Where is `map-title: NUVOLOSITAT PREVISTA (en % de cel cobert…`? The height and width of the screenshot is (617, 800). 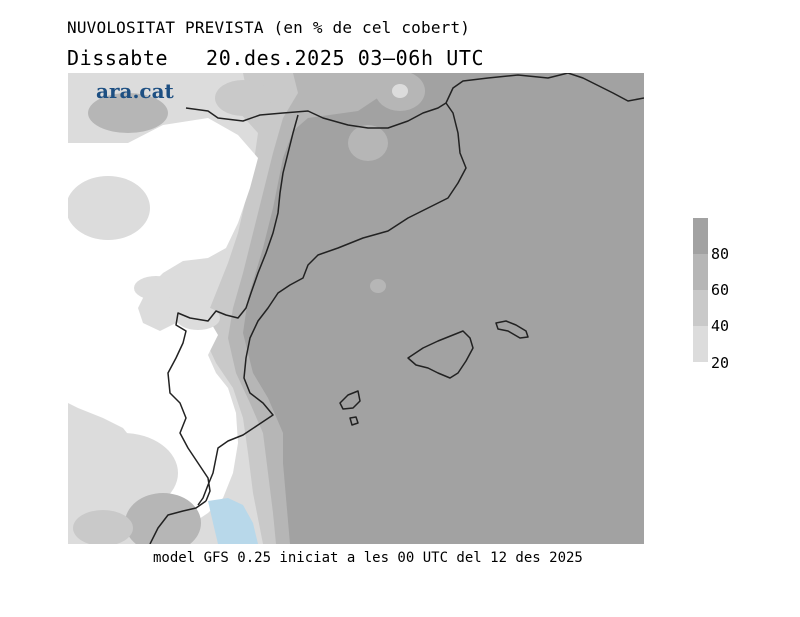
map-title: NUVOLOSITAT PREVISTA (en % de cel cobert… is located at coordinates (269, 27).